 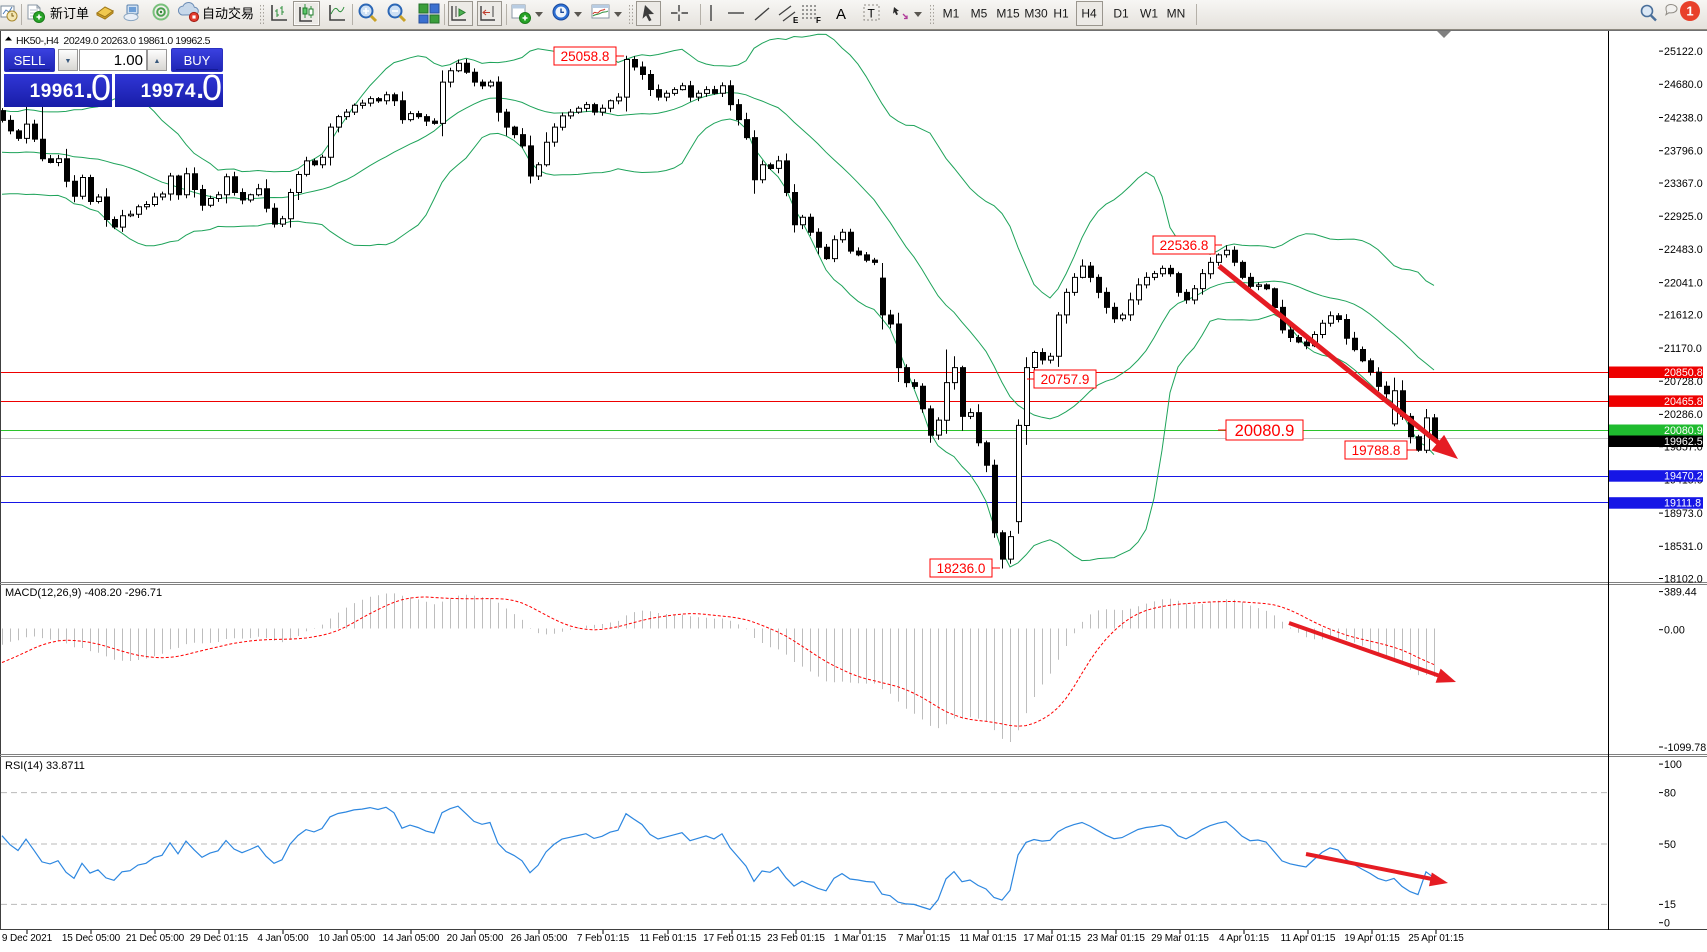 What do you see at coordinates (1683, 415) in the screenshot?
I see `svg-text: 20286.0` at bounding box center [1683, 415].